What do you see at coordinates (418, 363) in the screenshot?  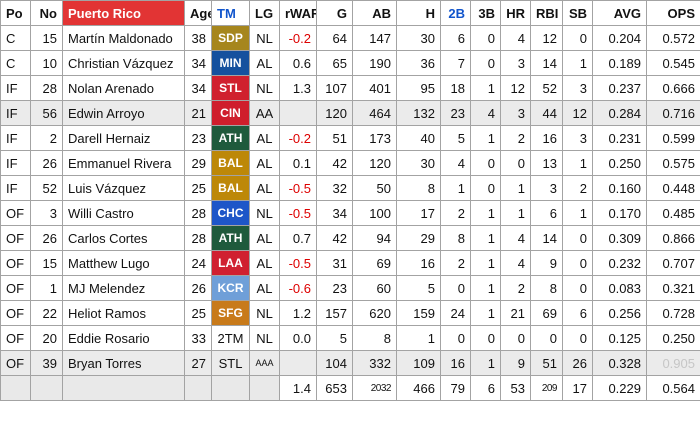 I see `cell-h: 109` at bounding box center [418, 363].